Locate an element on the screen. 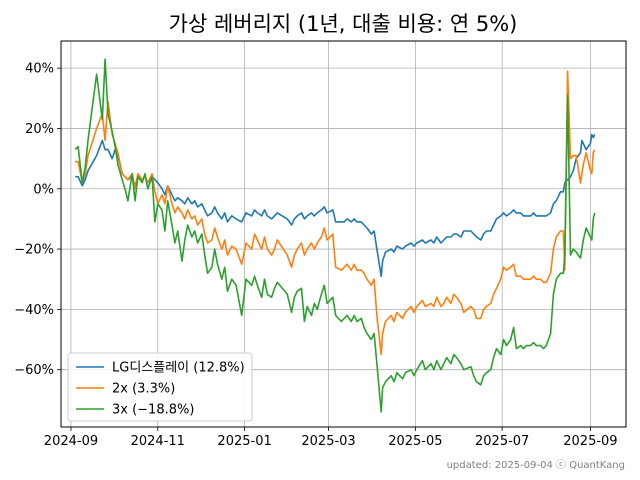 The height and width of the screenshot is (480, 640). legend-box is located at coordinates (160, 387).